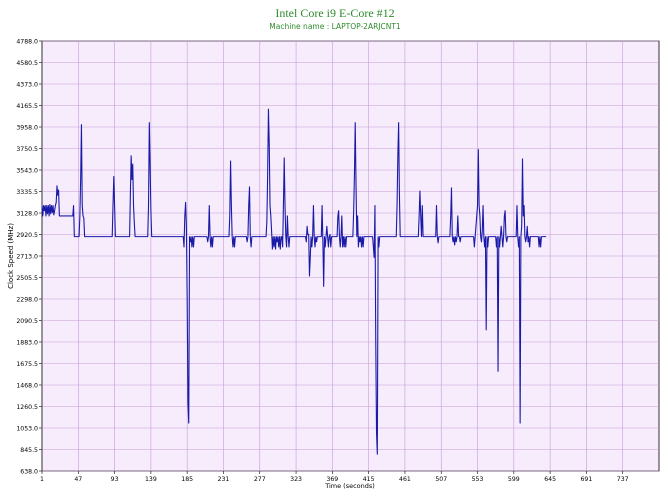  What do you see at coordinates (151, 479) in the screenshot?
I see `x-tick-label: 139` at bounding box center [151, 479].